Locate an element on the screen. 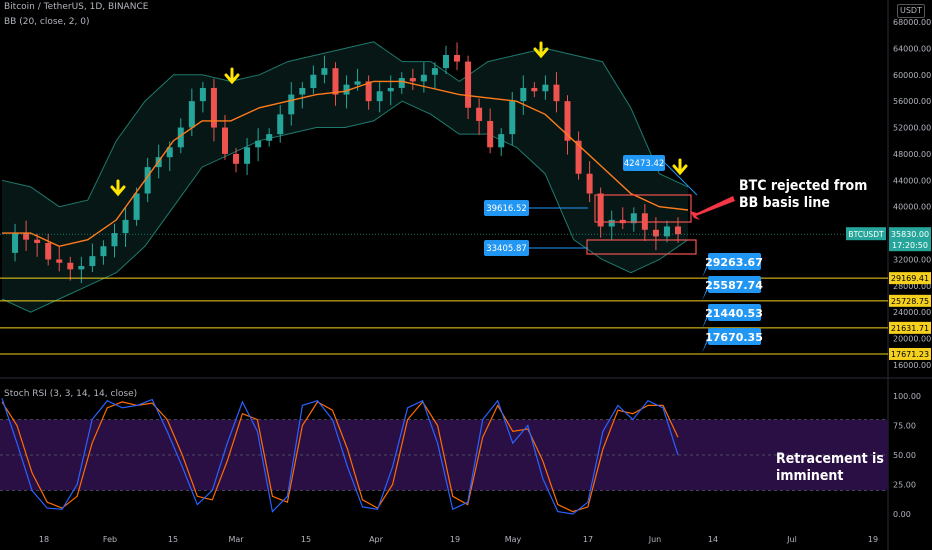  price-axis-tick: 64000.00 is located at coordinates (912, 48).